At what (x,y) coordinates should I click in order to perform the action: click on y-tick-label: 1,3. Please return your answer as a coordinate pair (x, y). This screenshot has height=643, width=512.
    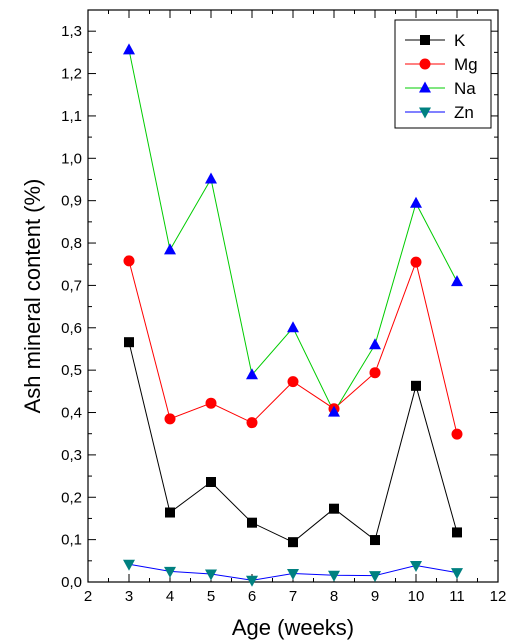
    Looking at the image, I should click on (71, 31).